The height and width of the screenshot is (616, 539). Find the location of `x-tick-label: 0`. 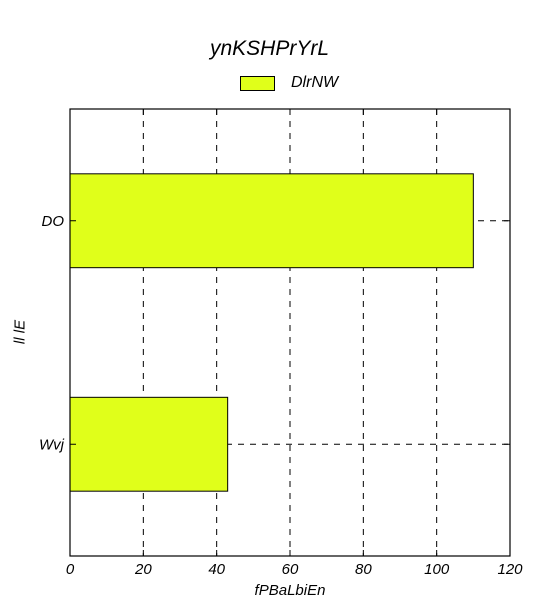

x-tick-label: 0 is located at coordinates (70, 569).